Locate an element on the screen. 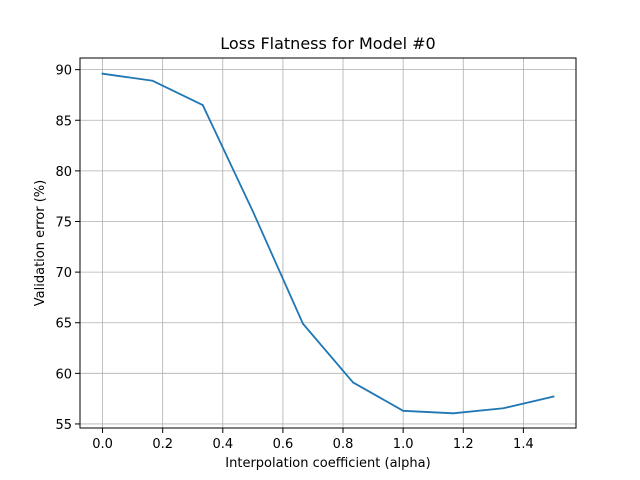 The image size is (640, 480). x-tick-label: 0.6 is located at coordinates (283, 444).